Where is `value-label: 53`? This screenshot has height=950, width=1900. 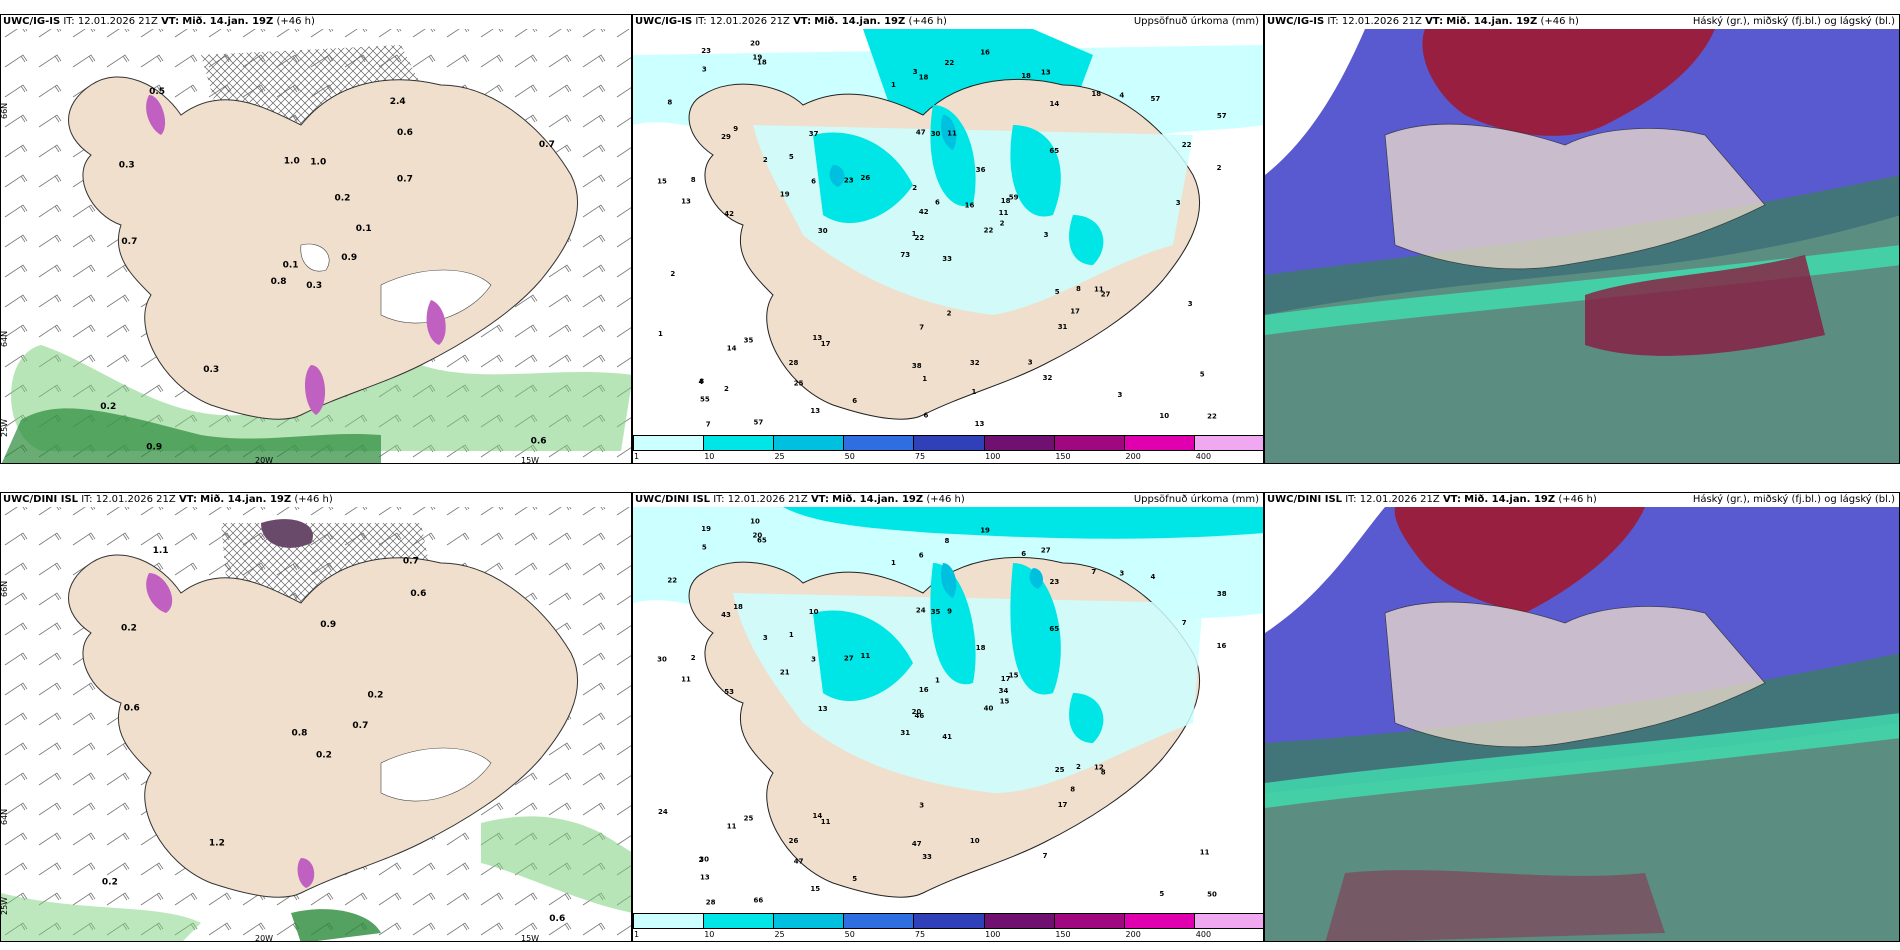
value-label: 53 is located at coordinates (729, 692).